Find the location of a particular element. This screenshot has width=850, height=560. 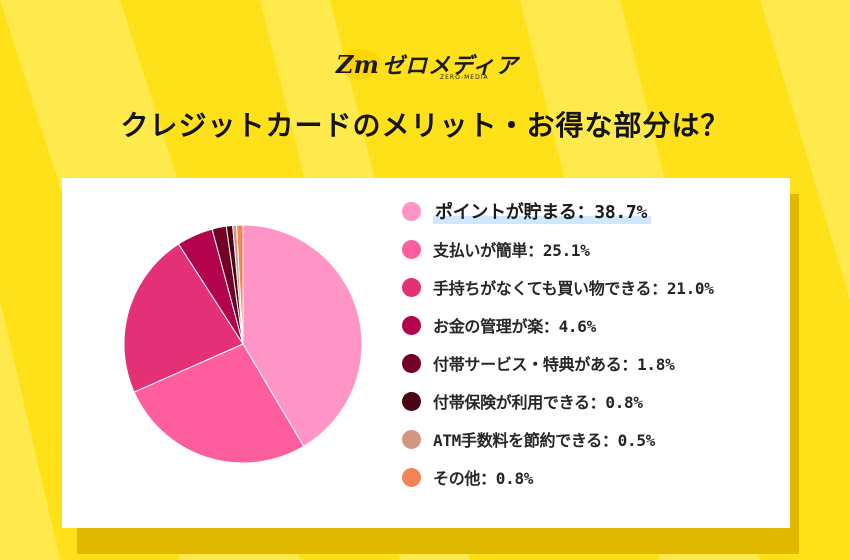

pie-chart is located at coordinates (243, 344).